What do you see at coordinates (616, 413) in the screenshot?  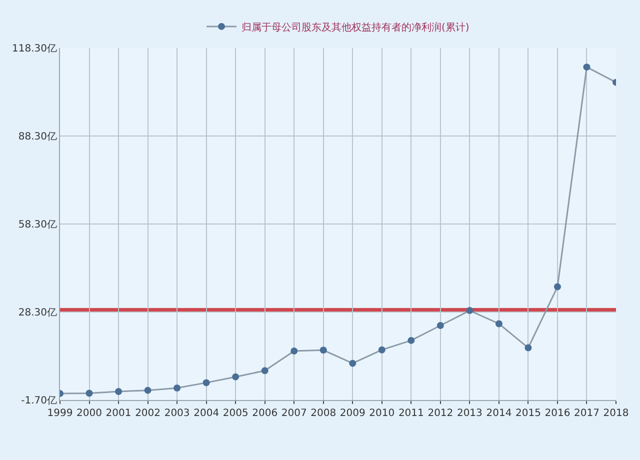 I see `x-tick-label: 2018` at bounding box center [616, 413].